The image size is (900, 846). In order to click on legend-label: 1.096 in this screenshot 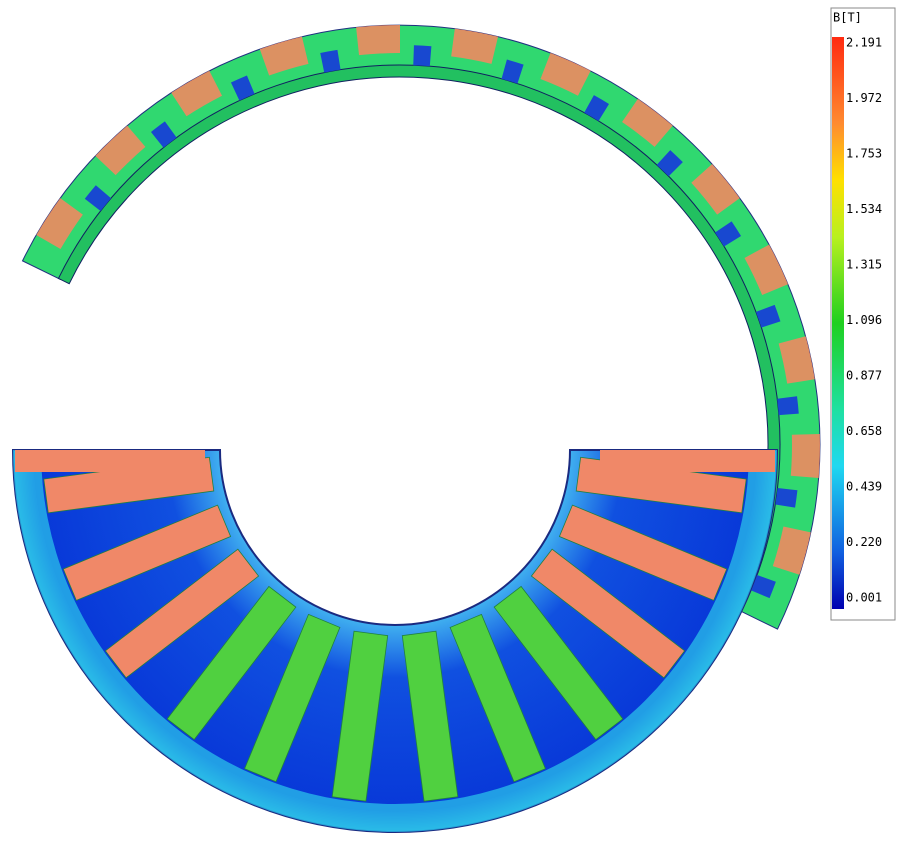, I will do `click(864, 320)`.